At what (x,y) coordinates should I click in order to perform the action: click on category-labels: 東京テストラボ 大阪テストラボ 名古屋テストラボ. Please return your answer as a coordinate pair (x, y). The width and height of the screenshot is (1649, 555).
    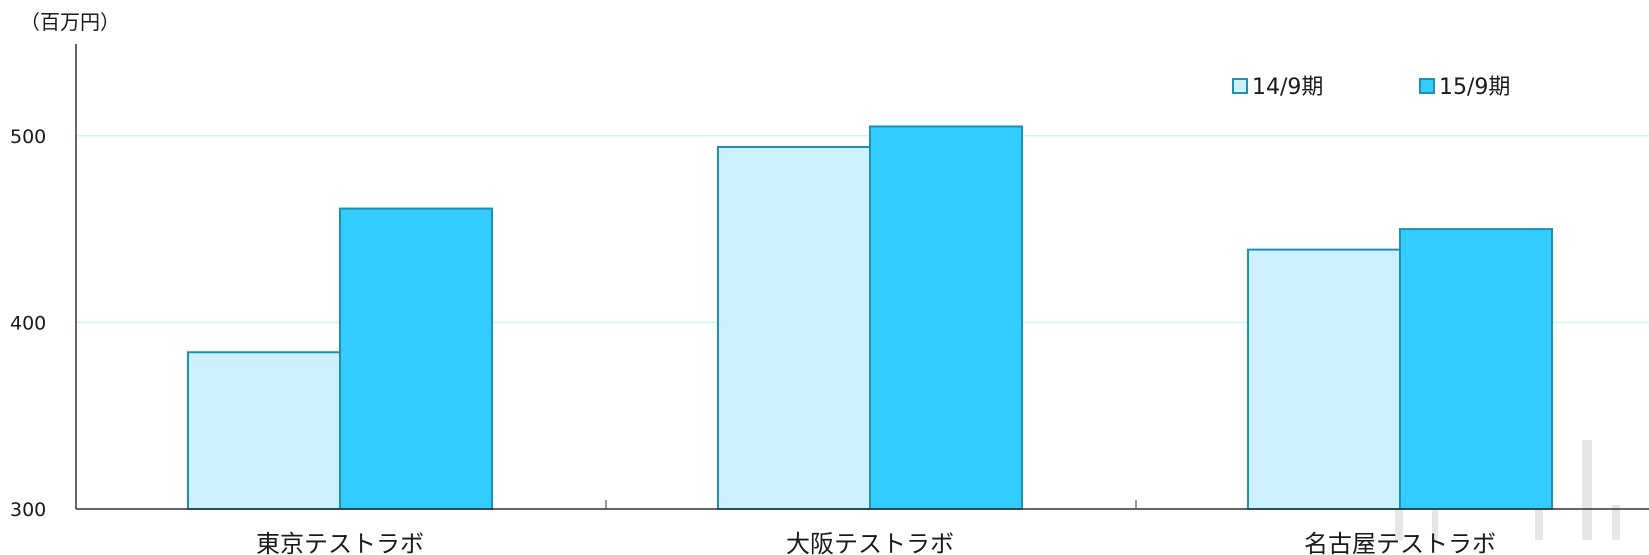
    Looking at the image, I should click on (876, 542).